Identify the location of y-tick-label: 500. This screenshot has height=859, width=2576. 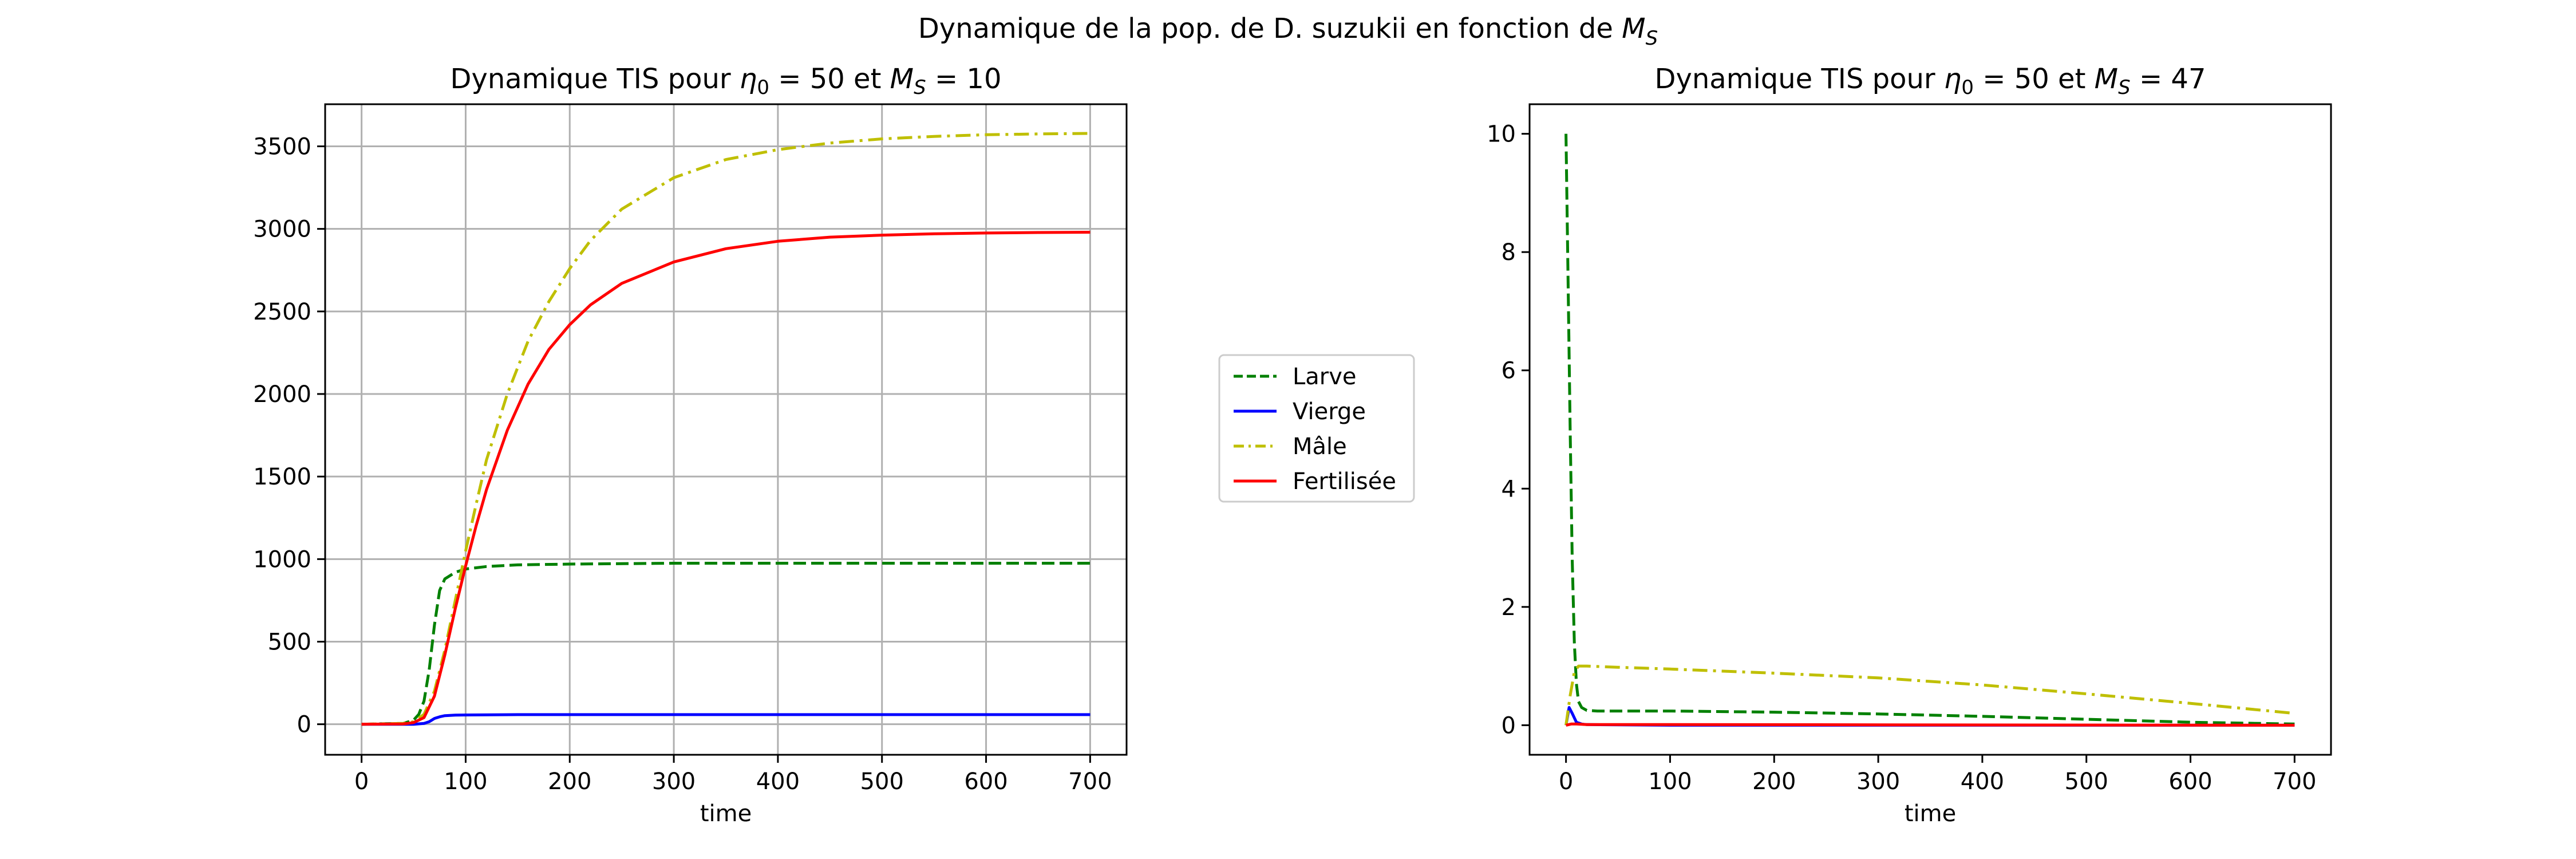
(289, 642).